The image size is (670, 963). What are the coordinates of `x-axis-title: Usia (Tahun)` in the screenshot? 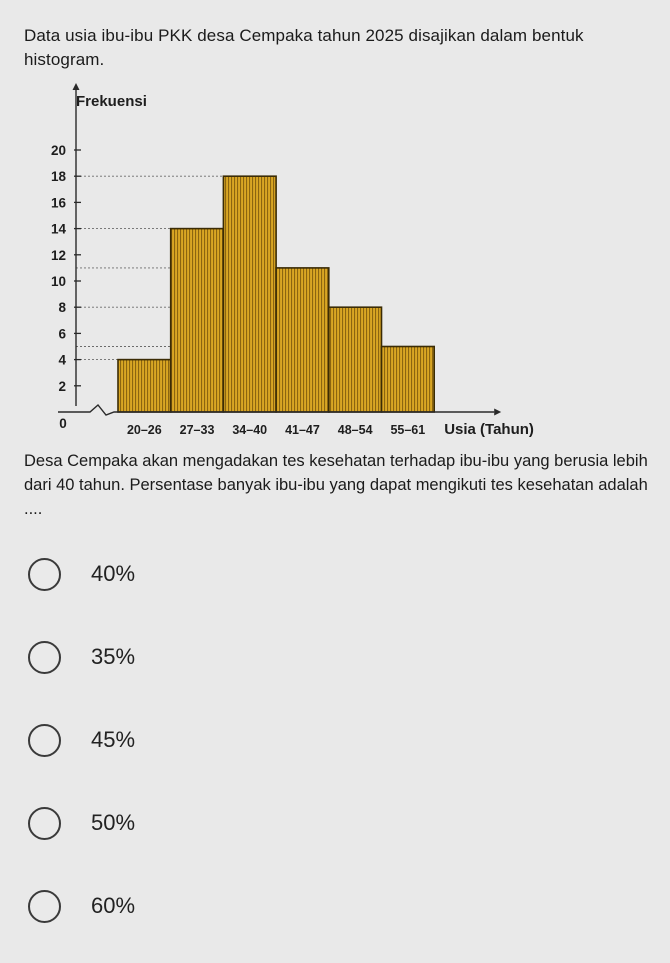 It's located at (489, 429).